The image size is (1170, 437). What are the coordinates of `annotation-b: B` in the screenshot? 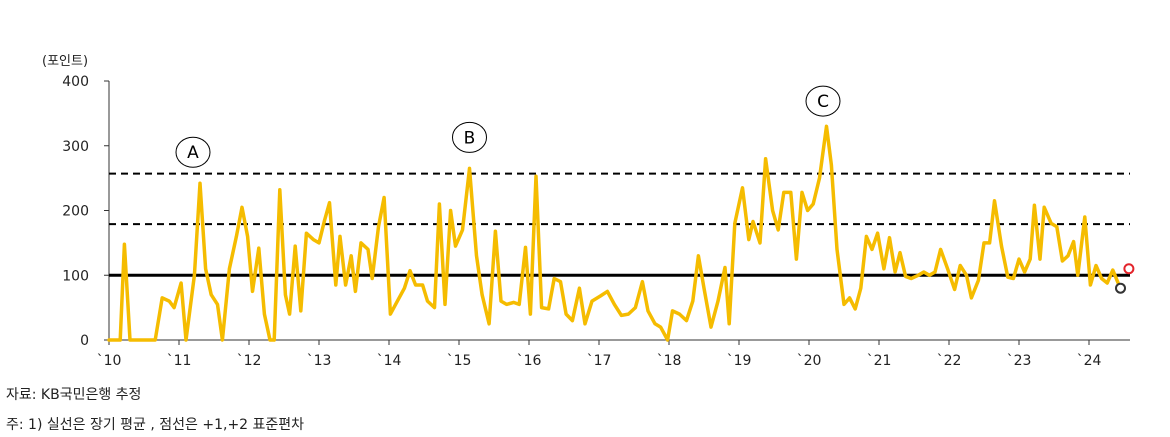 It's located at (469, 137).